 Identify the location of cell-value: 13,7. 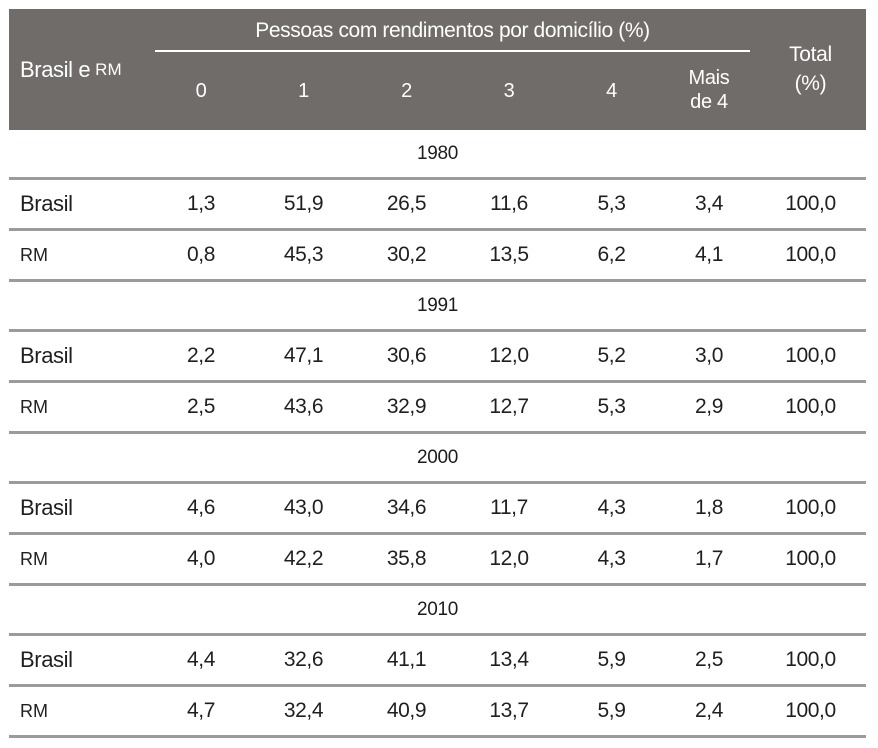
(509, 710).